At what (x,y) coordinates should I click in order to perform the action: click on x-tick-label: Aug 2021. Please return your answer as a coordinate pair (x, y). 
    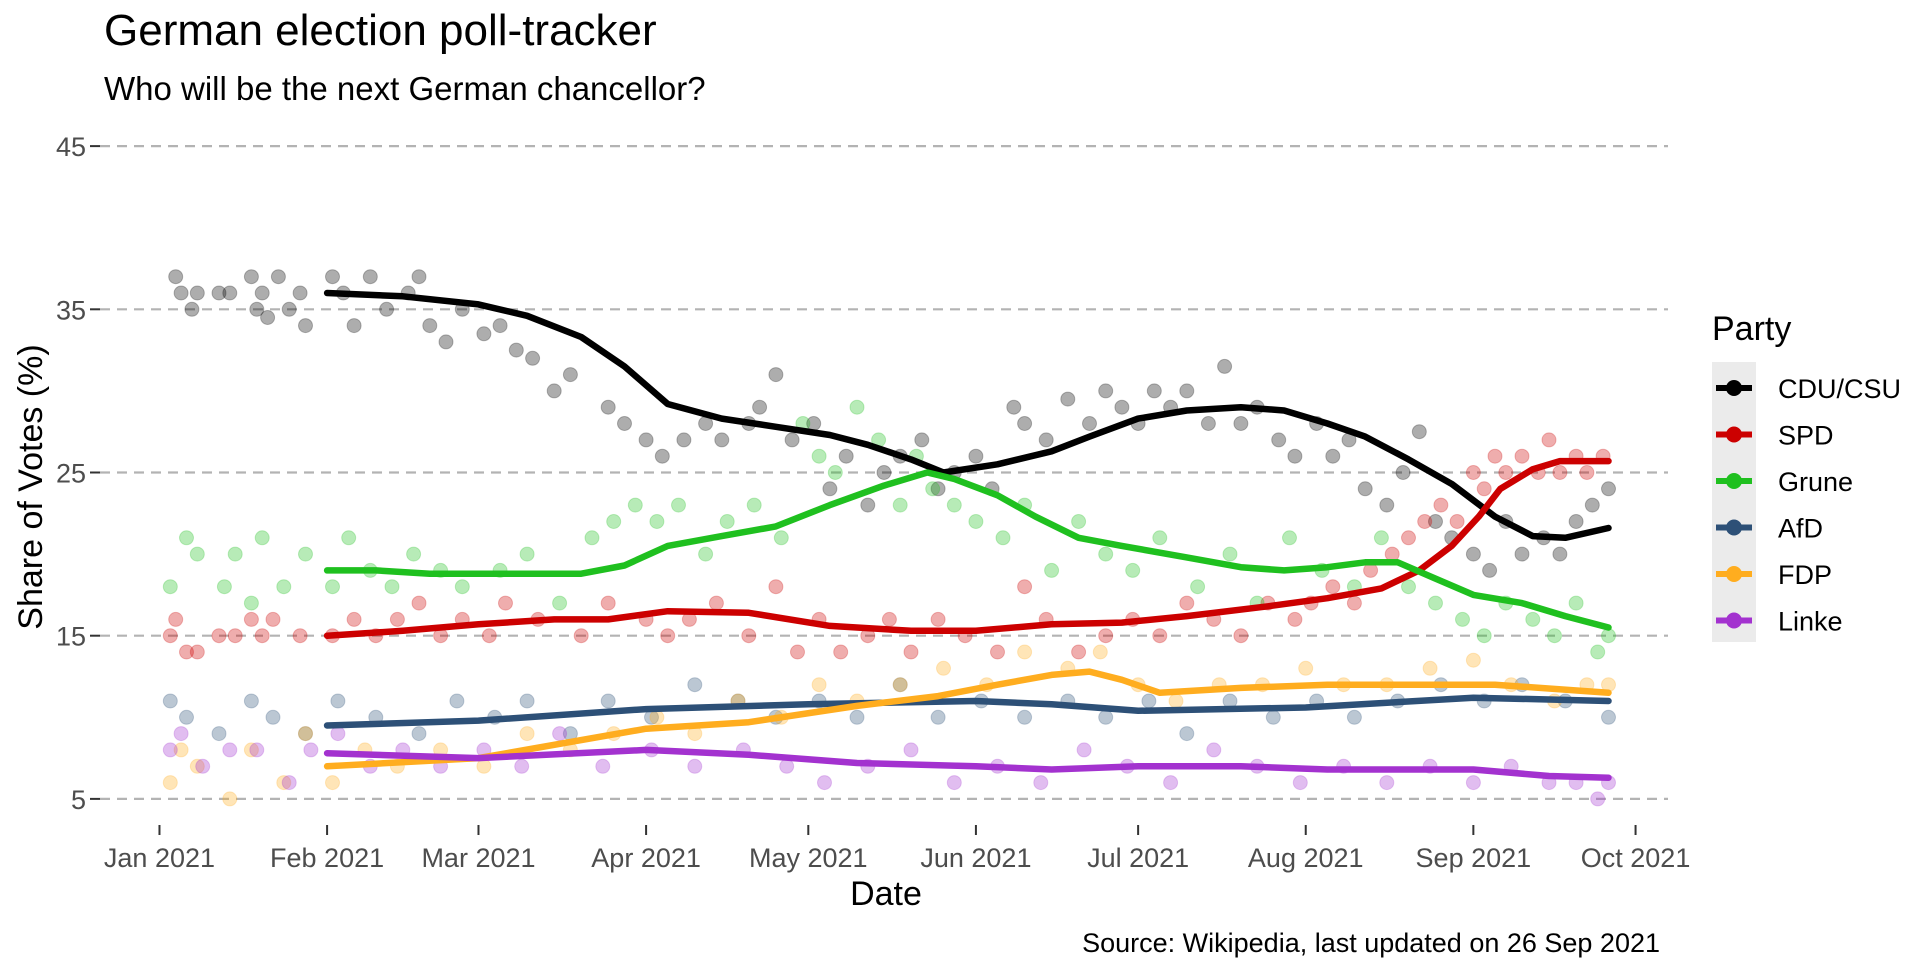
    Looking at the image, I should click on (1306, 858).